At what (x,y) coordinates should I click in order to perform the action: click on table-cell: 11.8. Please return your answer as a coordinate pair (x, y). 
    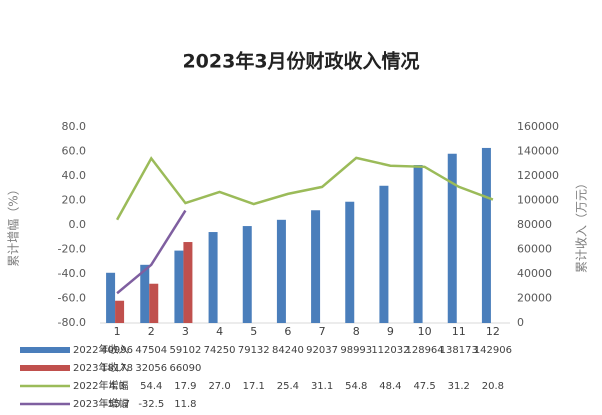
    Looking at the image, I should click on (185, 404).